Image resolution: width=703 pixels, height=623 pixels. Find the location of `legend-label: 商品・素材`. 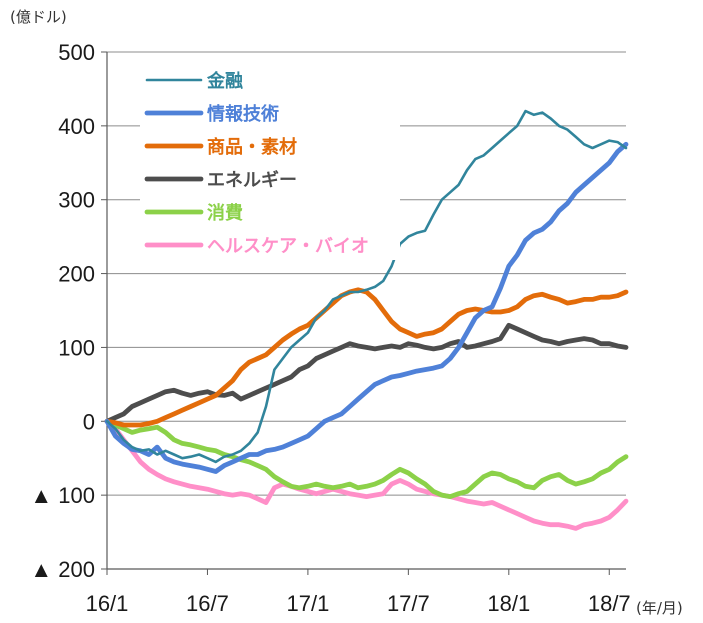

legend-label: 商品・素材 is located at coordinates (252, 147).